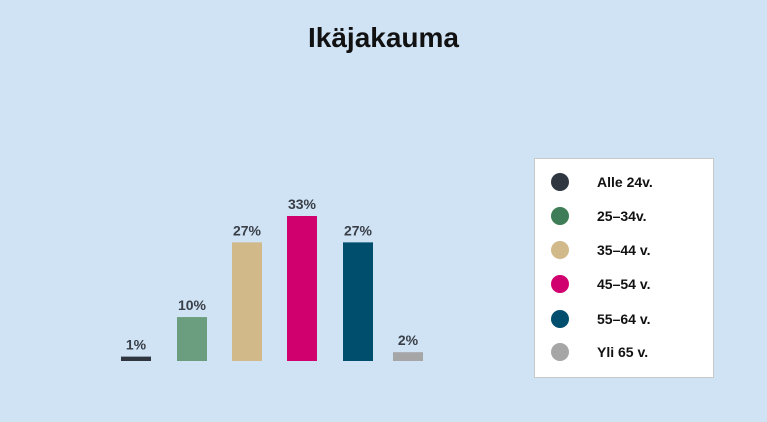  What do you see at coordinates (624, 319) in the screenshot?
I see `legend-label: 55–64 v.` at bounding box center [624, 319].